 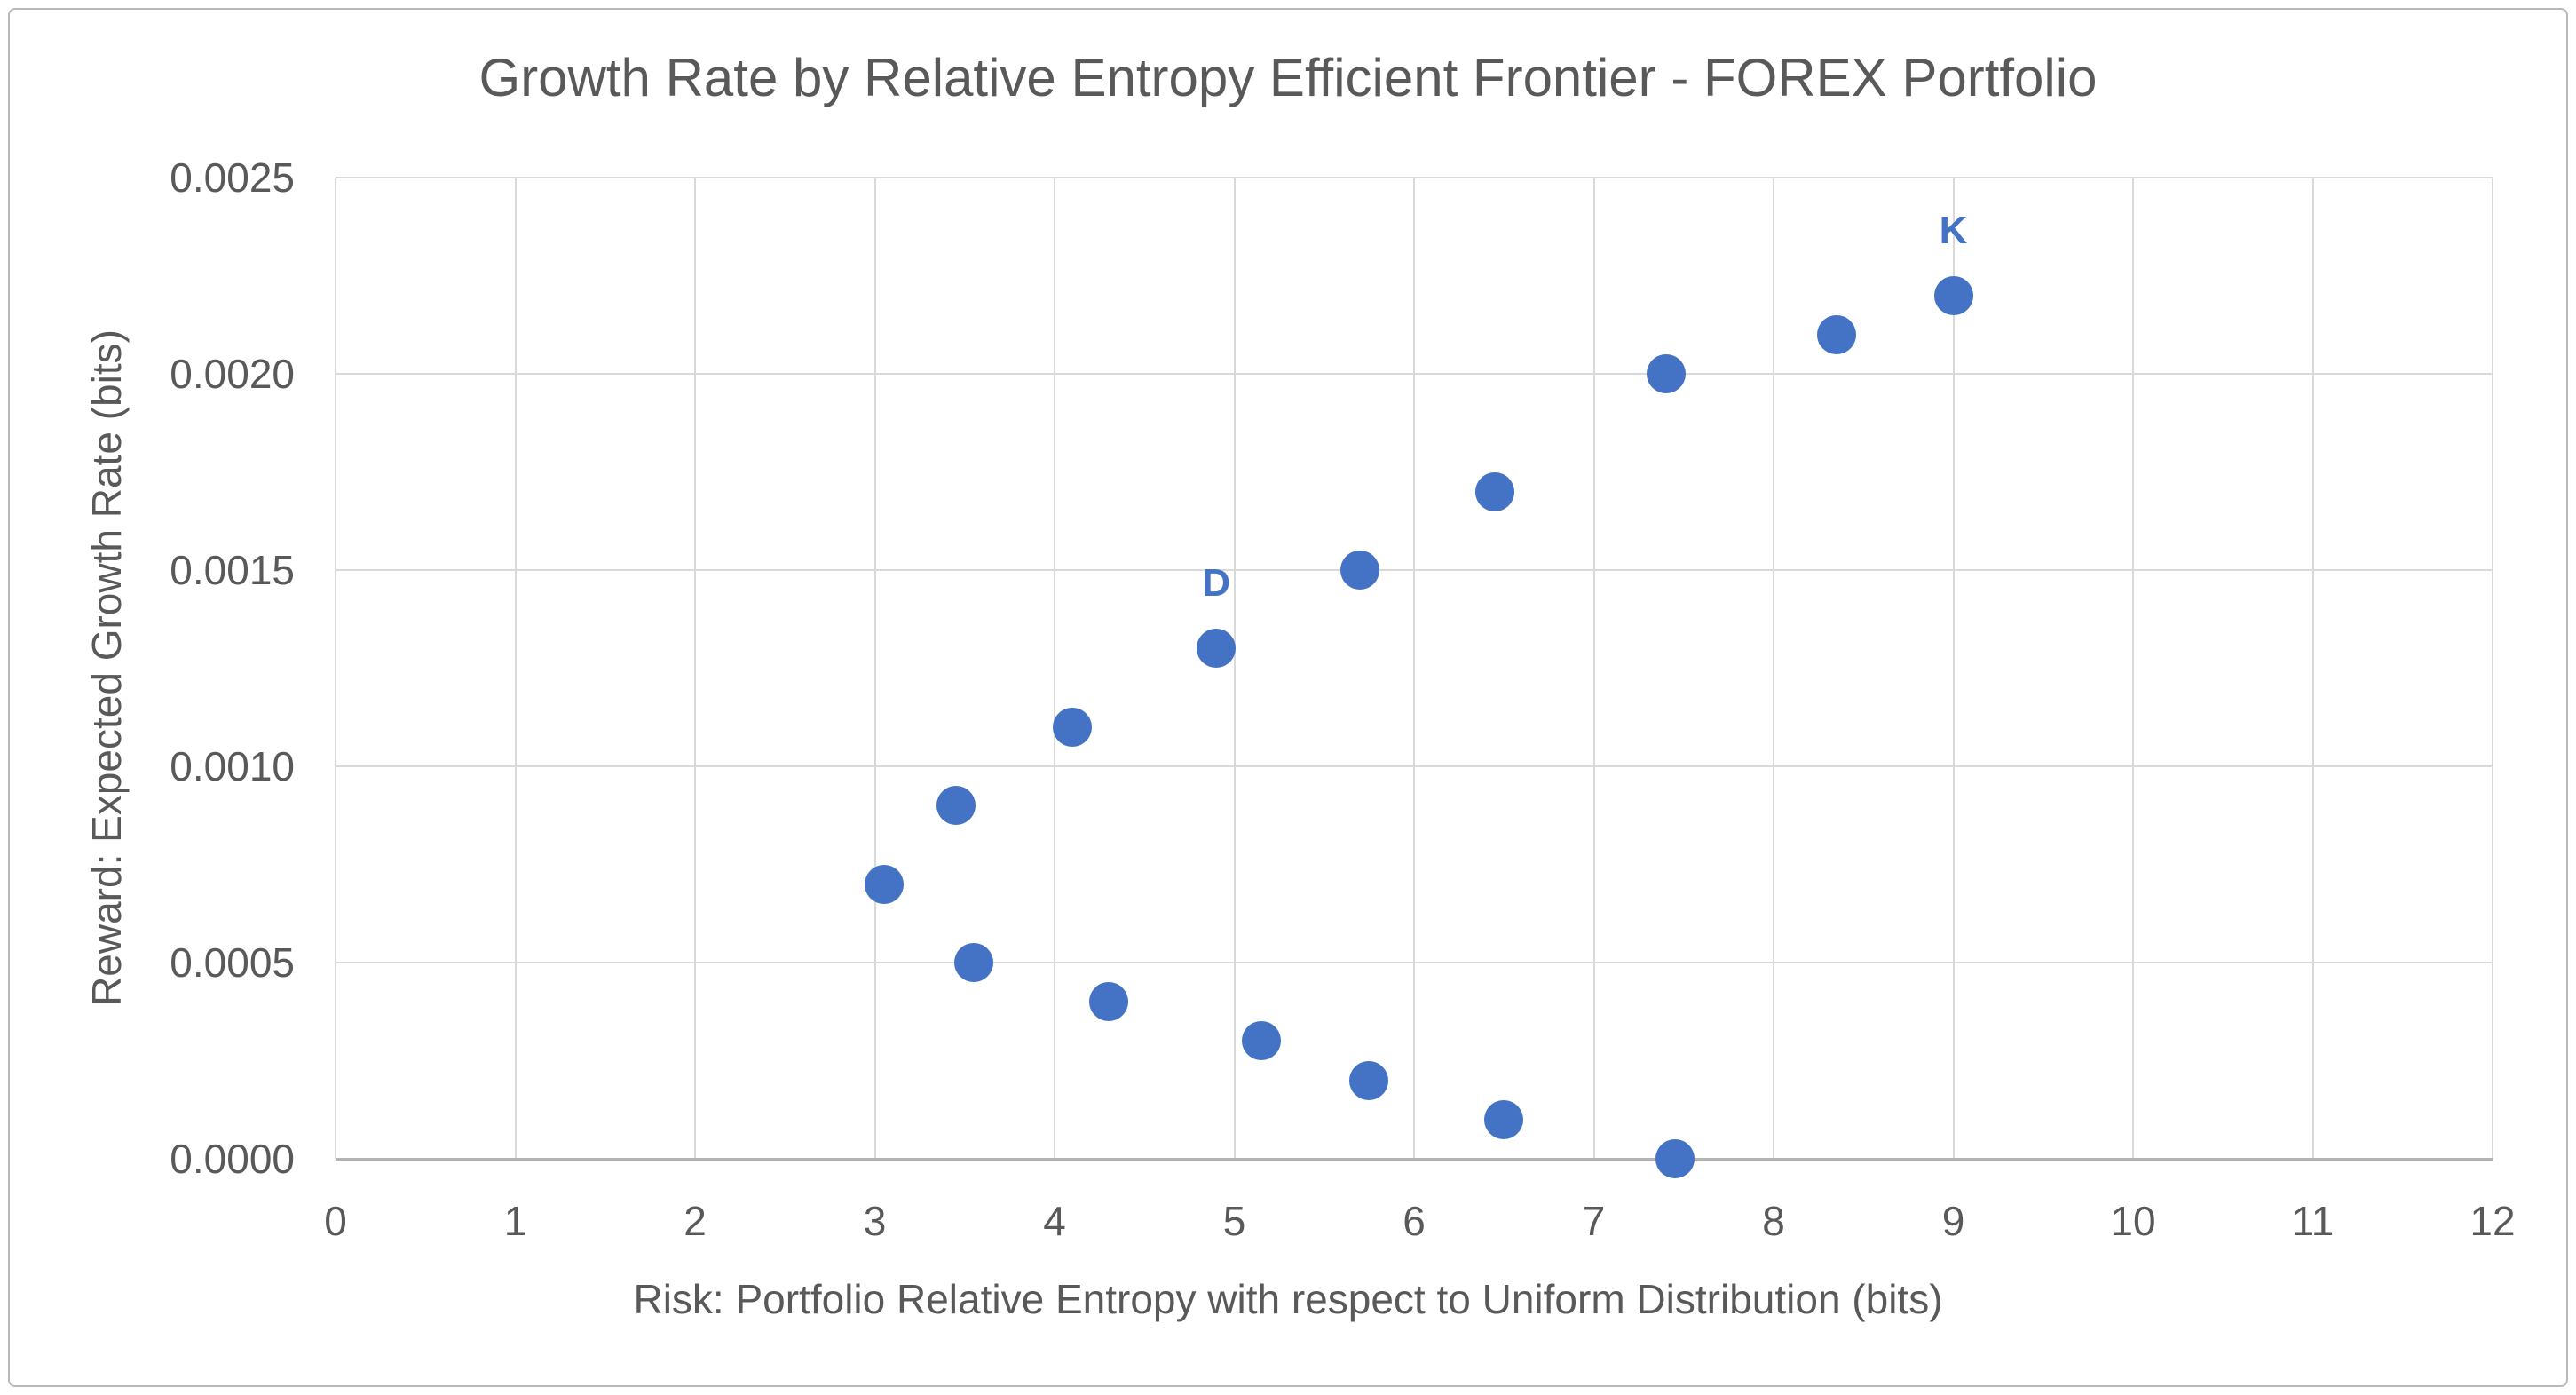 I want to click on gridline-horizontal-y3, so click(x=1414, y=570).